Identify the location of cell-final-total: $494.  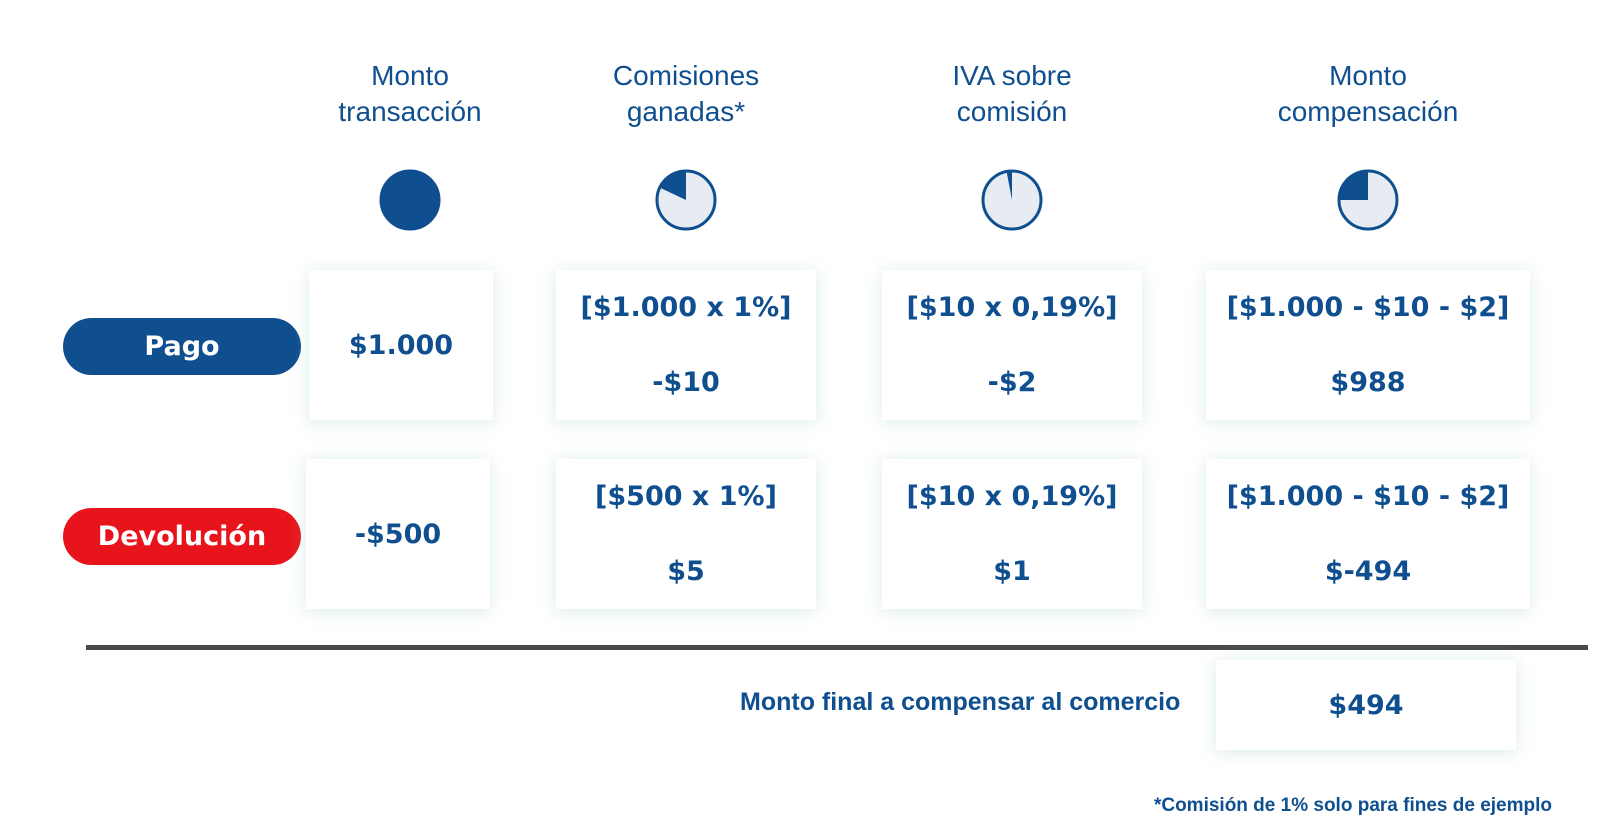
(1366, 705).